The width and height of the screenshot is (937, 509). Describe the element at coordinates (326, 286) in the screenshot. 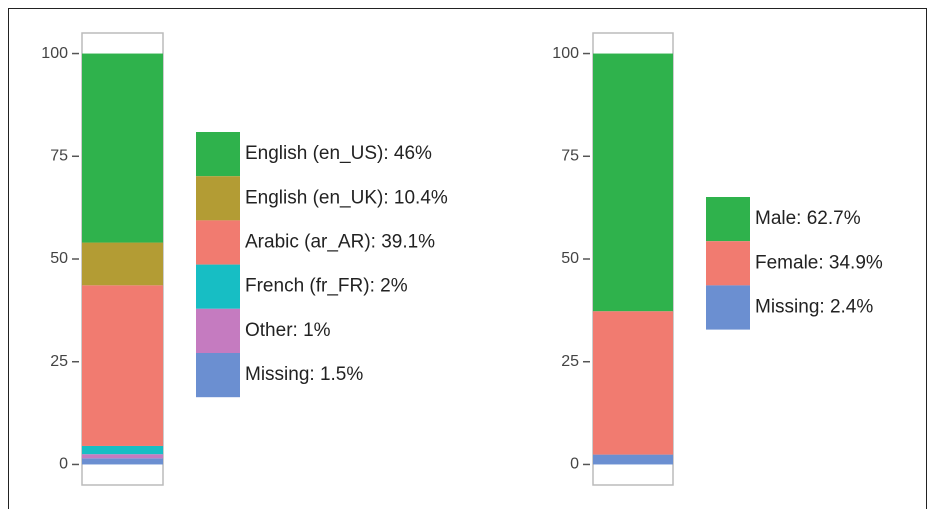

I see `legend-label: French (fr_FR): 2%` at that location.